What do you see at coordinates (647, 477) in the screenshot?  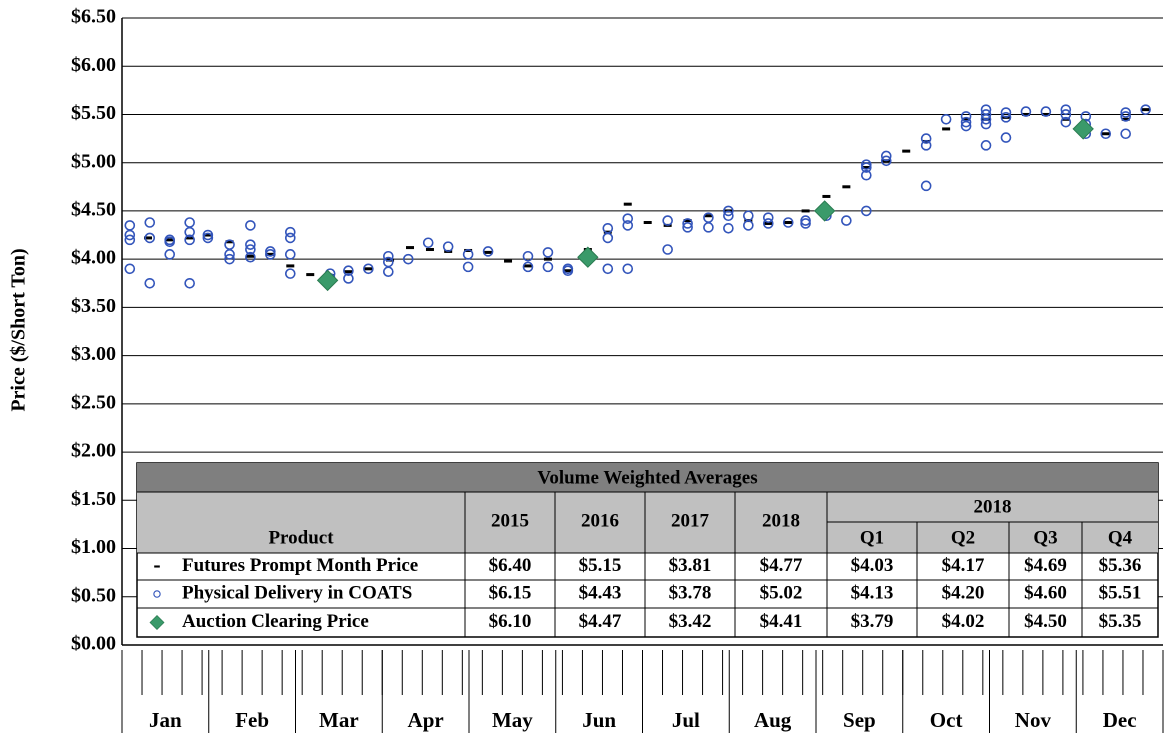 I see `table-title: Volume Weighted Averages` at bounding box center [647, 477].